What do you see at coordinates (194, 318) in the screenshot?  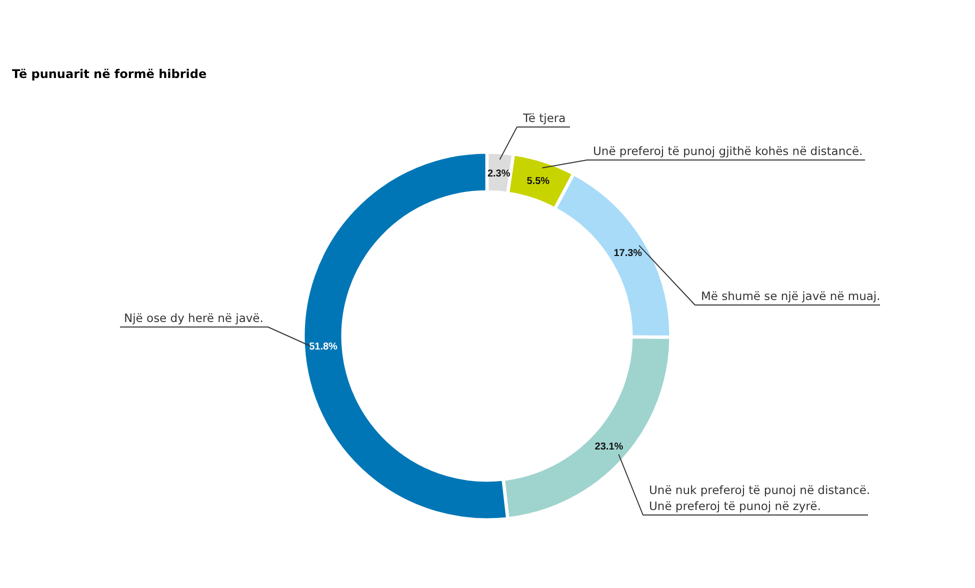 I see `slice-label: Një ose dy herë në javë.` at bounding box center [194, 318].